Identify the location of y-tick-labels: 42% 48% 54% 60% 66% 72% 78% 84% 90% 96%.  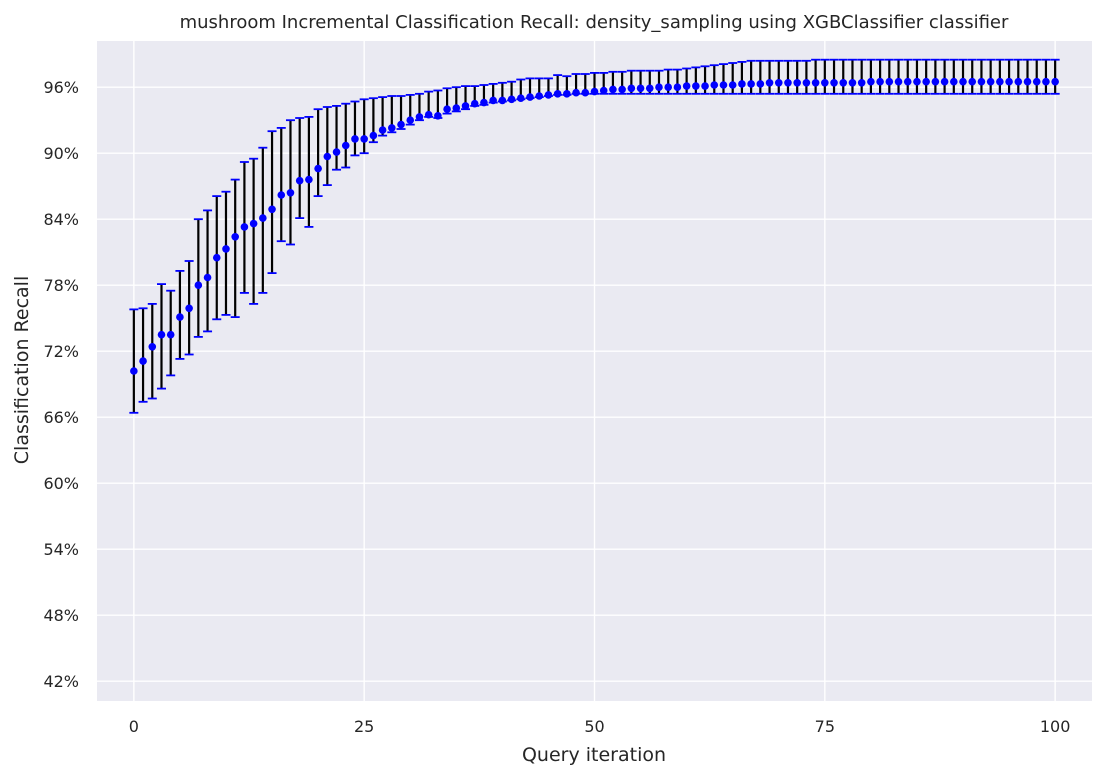
(61, 384).